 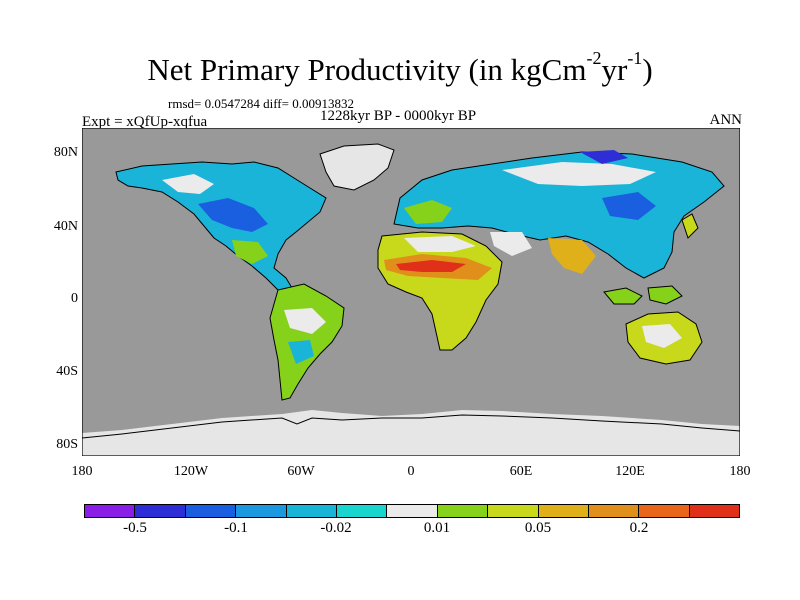 I want to click on colorbar, so click(x=412, y=511).